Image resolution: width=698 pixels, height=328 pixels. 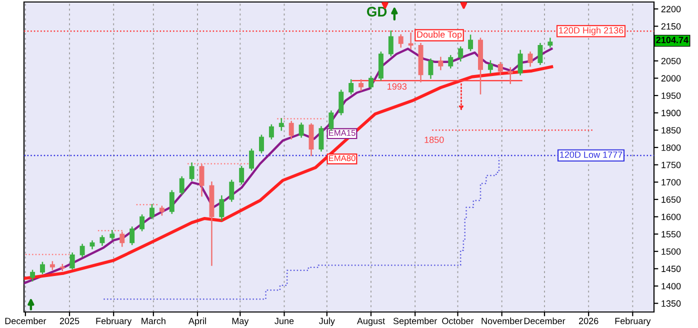 What do you see at coordinates (327, 322) in the screenshot?
I see `x-tick-label: July` at bounding box center [327, 322].